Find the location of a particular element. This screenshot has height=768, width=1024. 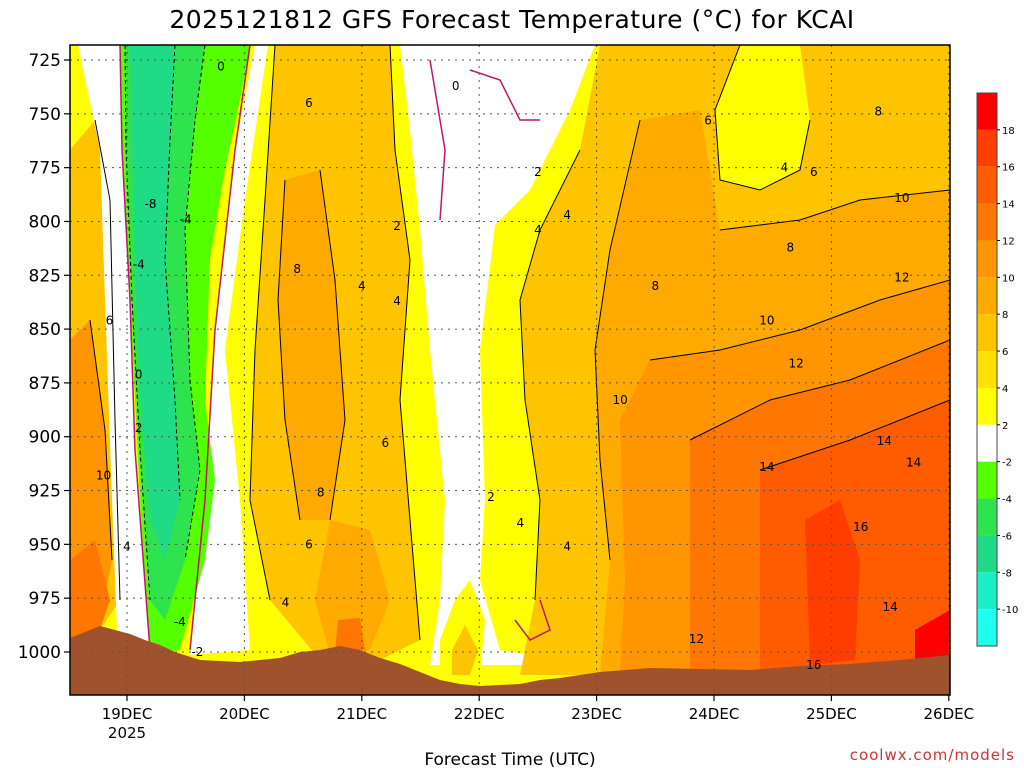

y-tick-label: 900 is located at coordinates (45, 438).